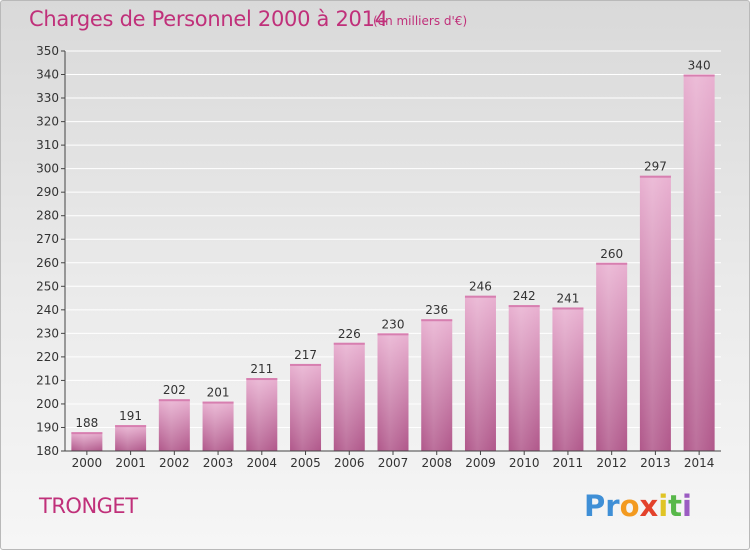  I want to click on x-tick-label: 2009, so click(480, 463).